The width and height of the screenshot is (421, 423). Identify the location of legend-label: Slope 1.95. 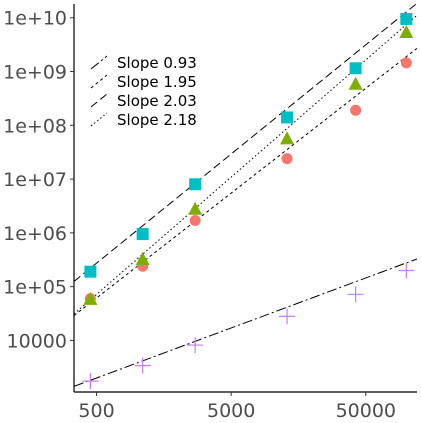
(157, 82).